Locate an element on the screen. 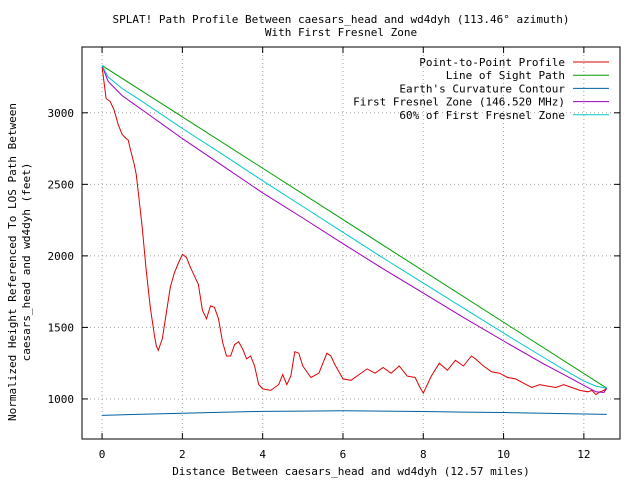 The height and width of the screenshot is (480, 640). y-tick-label: 3000 is located at coordinates (61, 113).